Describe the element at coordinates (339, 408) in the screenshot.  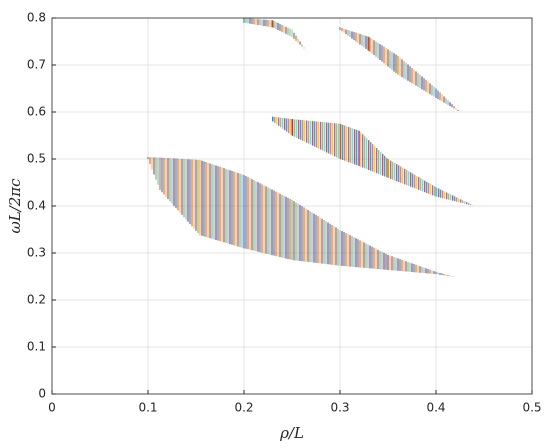
I see `x-tick-label: 0.3` at that location.